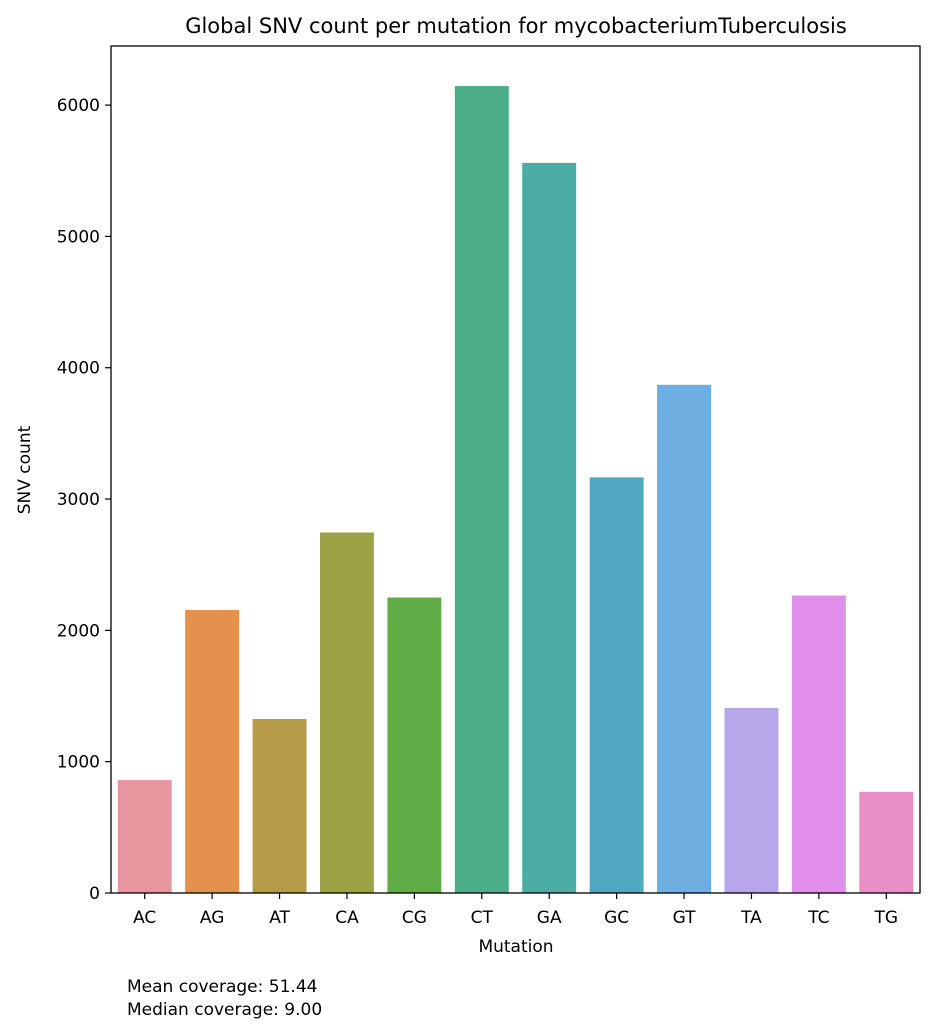  What do you see at coordinates (481, 490) in the screenshot?
I see `bar-ct` at bounding box center [481, 490].